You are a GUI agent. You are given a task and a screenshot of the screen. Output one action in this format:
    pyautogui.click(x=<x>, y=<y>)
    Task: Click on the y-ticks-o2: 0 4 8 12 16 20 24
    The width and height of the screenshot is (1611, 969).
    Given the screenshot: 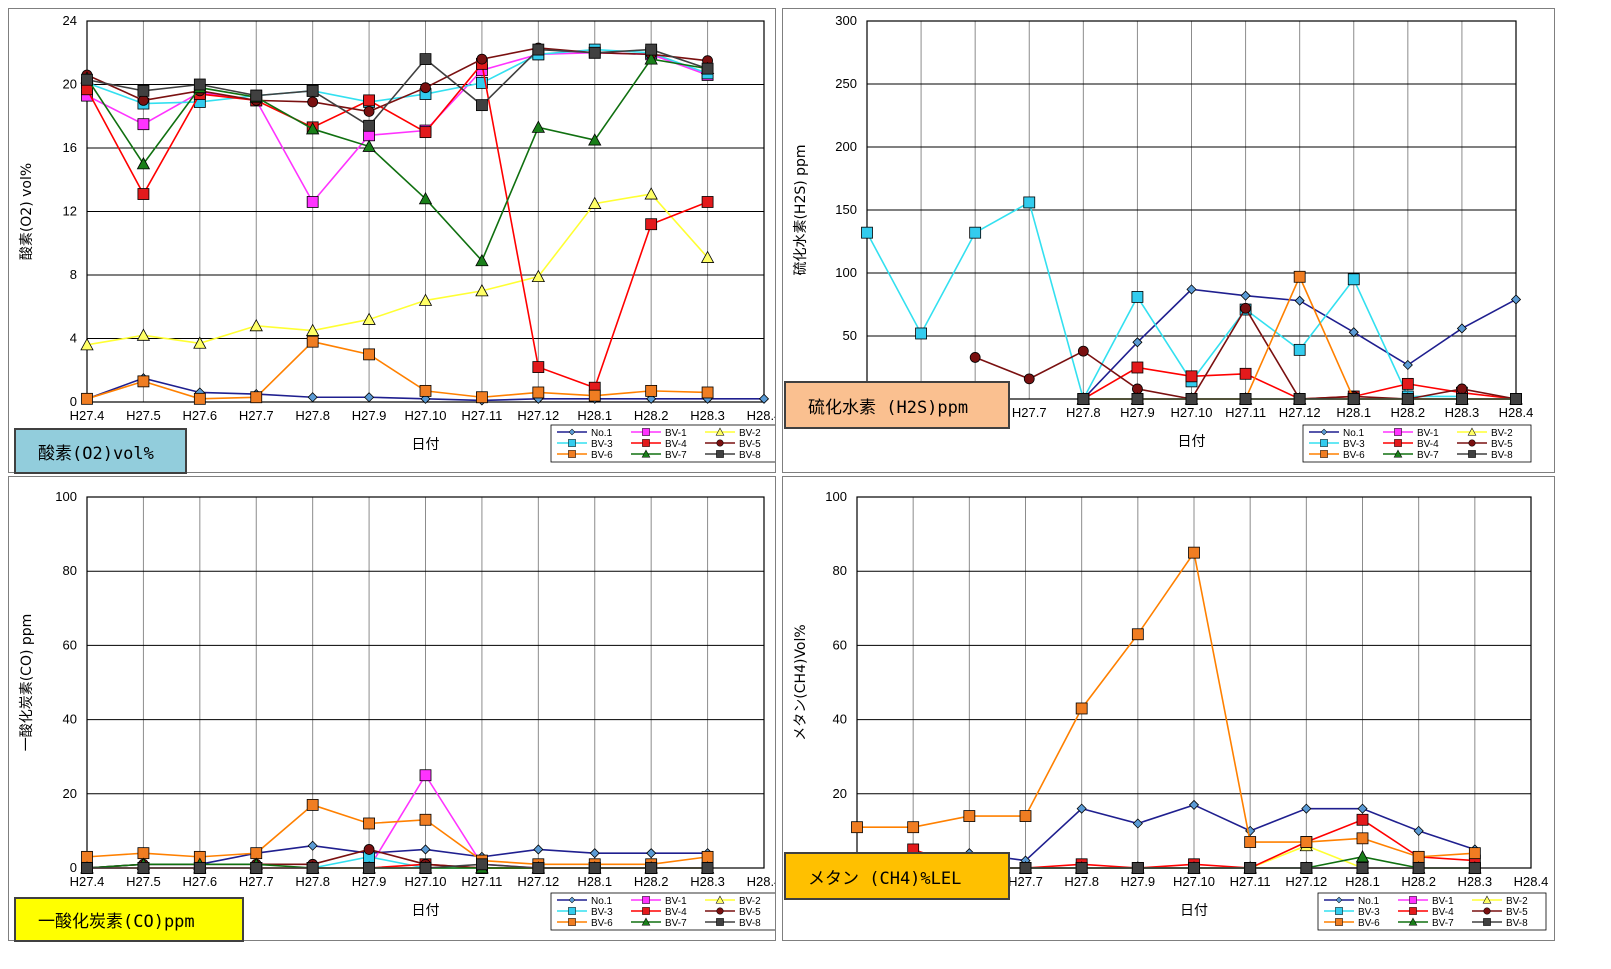 What is the action you would take?
    pyautogui.click(x=70, y=211)
    